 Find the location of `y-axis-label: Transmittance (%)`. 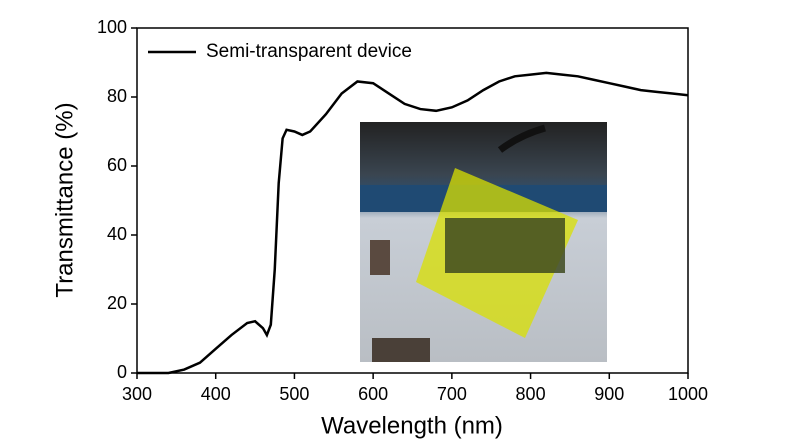

y-axis-label: Transmittance (%) is located at coordinates (64, 199).